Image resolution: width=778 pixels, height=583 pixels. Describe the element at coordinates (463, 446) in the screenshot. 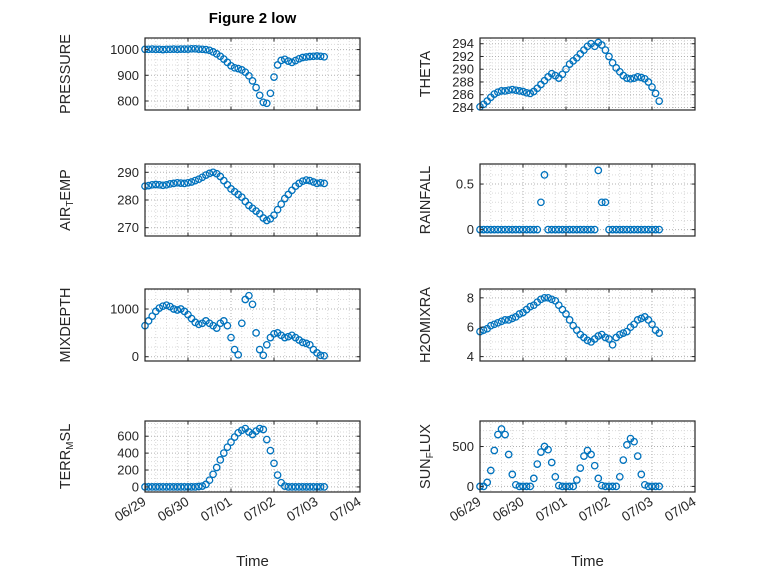

I see `y-tick-label: 500` at that location.